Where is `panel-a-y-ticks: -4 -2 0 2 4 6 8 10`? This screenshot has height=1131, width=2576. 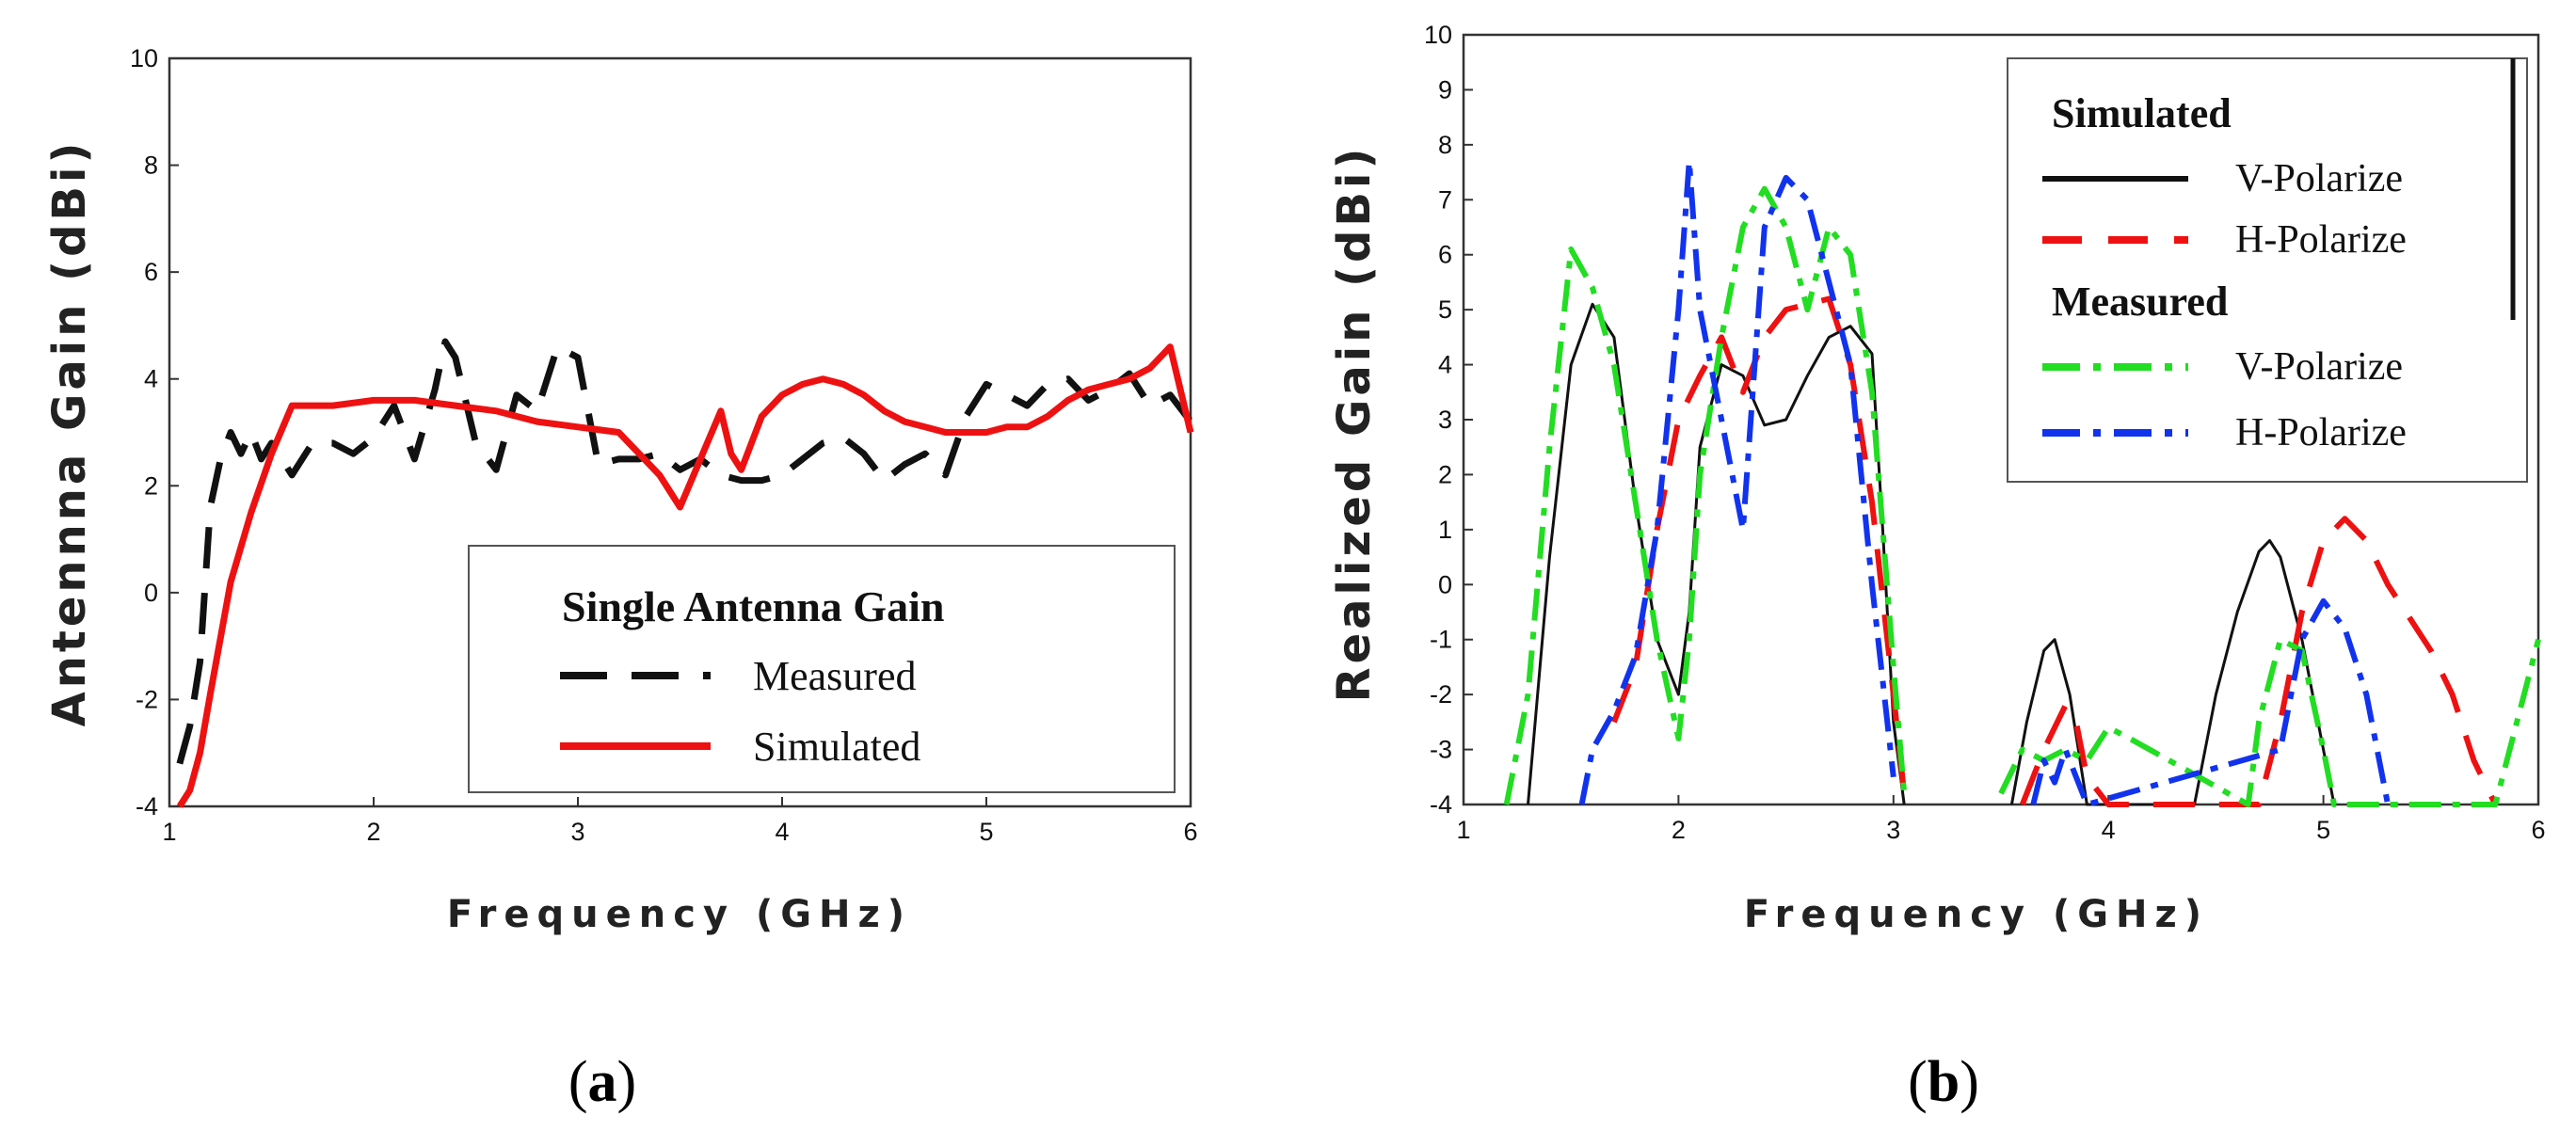 panel-a-y-ticks: -4 -2 0 2 4 6 8 10 is located at coordinates (154, 432).